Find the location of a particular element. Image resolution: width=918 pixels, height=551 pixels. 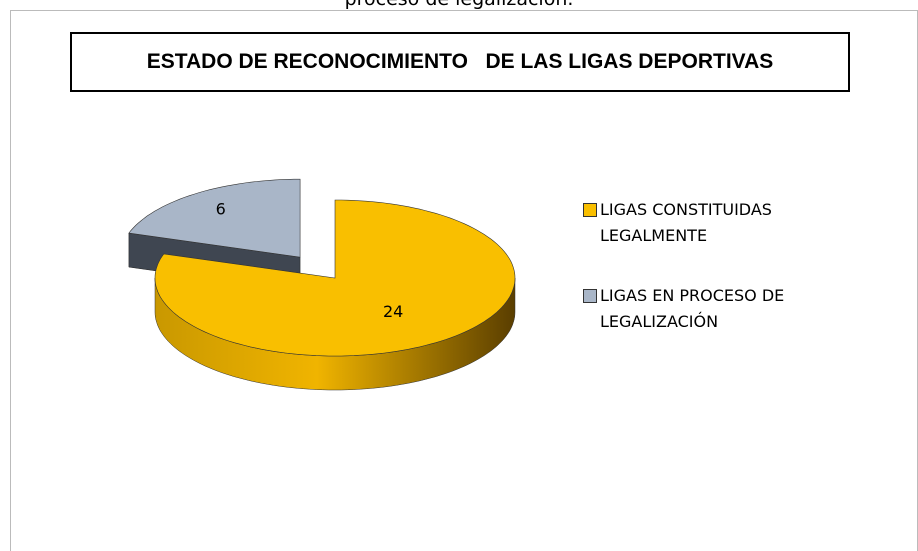

data-label: 24 is located at coordinates (393, 311).